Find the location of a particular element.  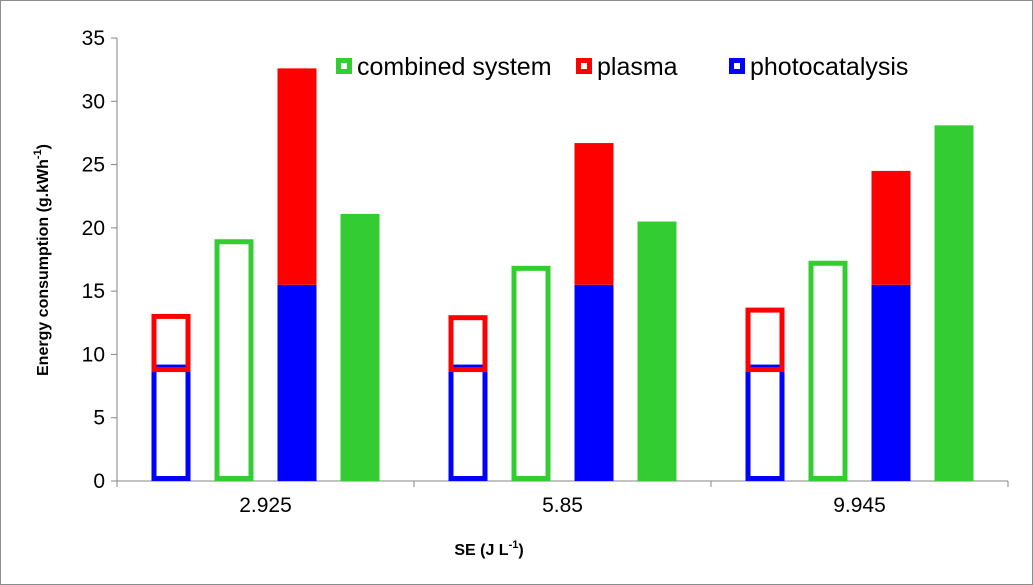

y-tick-label: 15 is located at coordinates (93, 291).